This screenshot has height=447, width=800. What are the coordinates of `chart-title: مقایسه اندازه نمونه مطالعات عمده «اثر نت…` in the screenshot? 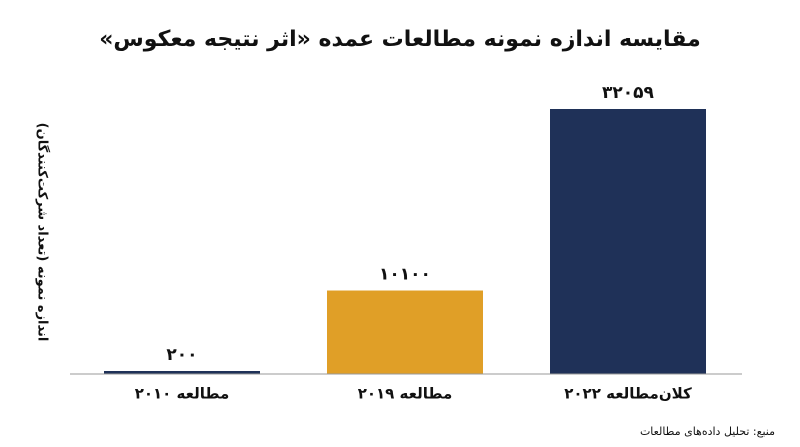 It's located at (400, 39).